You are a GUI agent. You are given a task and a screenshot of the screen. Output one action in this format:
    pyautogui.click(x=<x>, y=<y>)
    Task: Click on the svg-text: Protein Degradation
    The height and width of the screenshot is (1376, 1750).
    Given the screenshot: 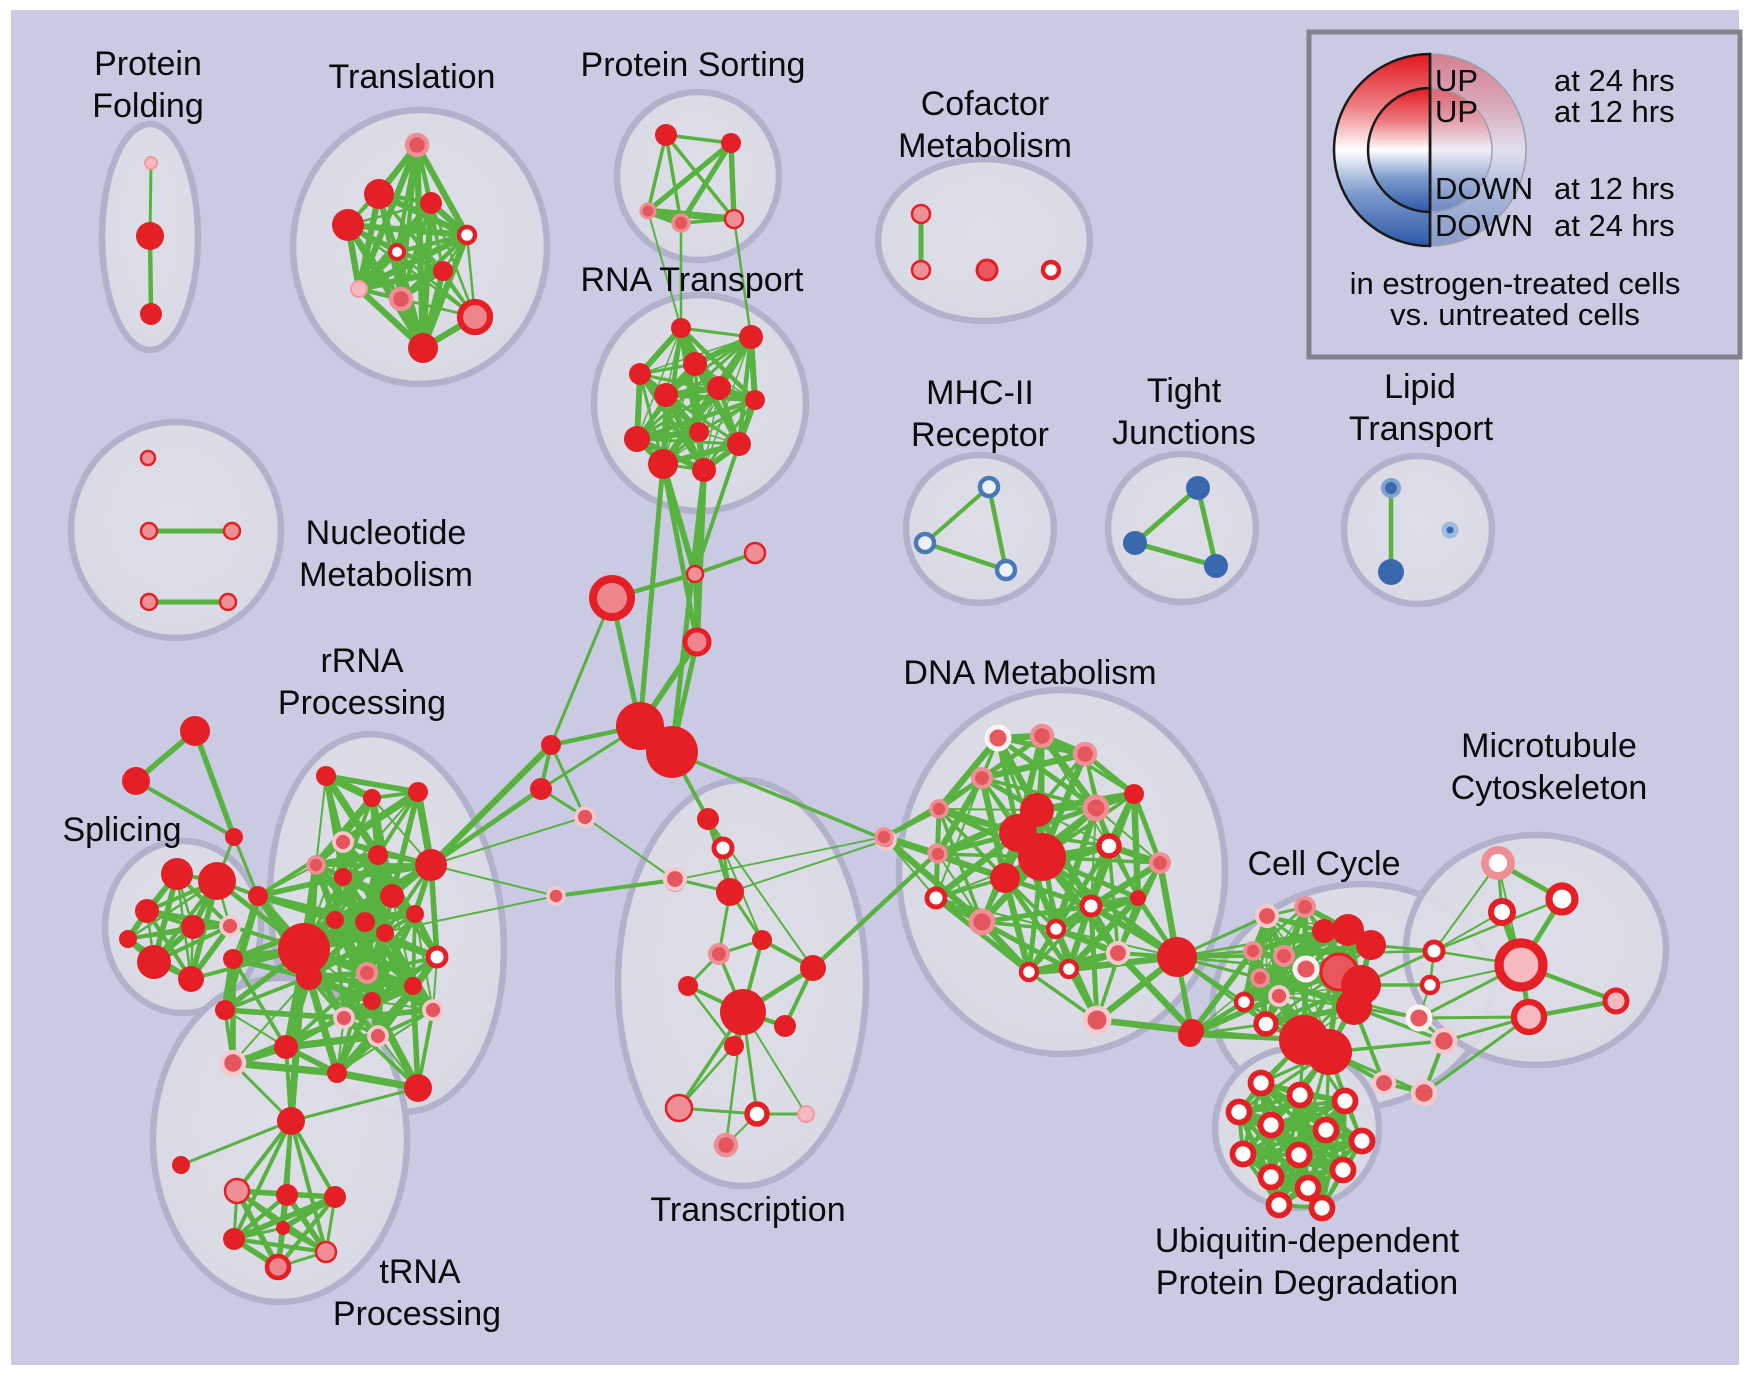 What is the action you would take?
    pyautogui.click(x=1307, y=1283)
    